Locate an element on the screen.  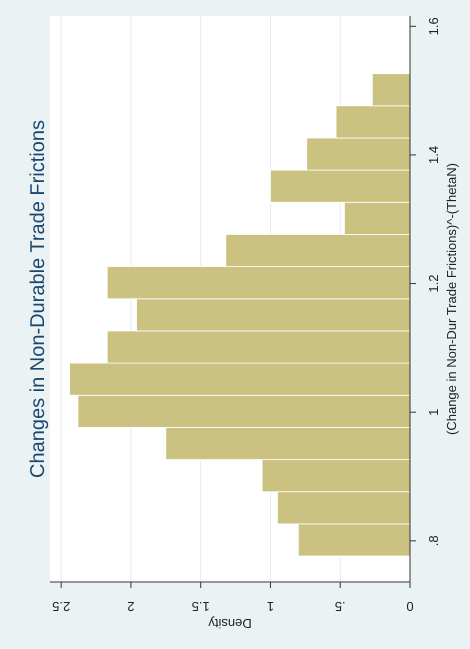
x-tick-label: 1 is located at coordinates (270, 606).